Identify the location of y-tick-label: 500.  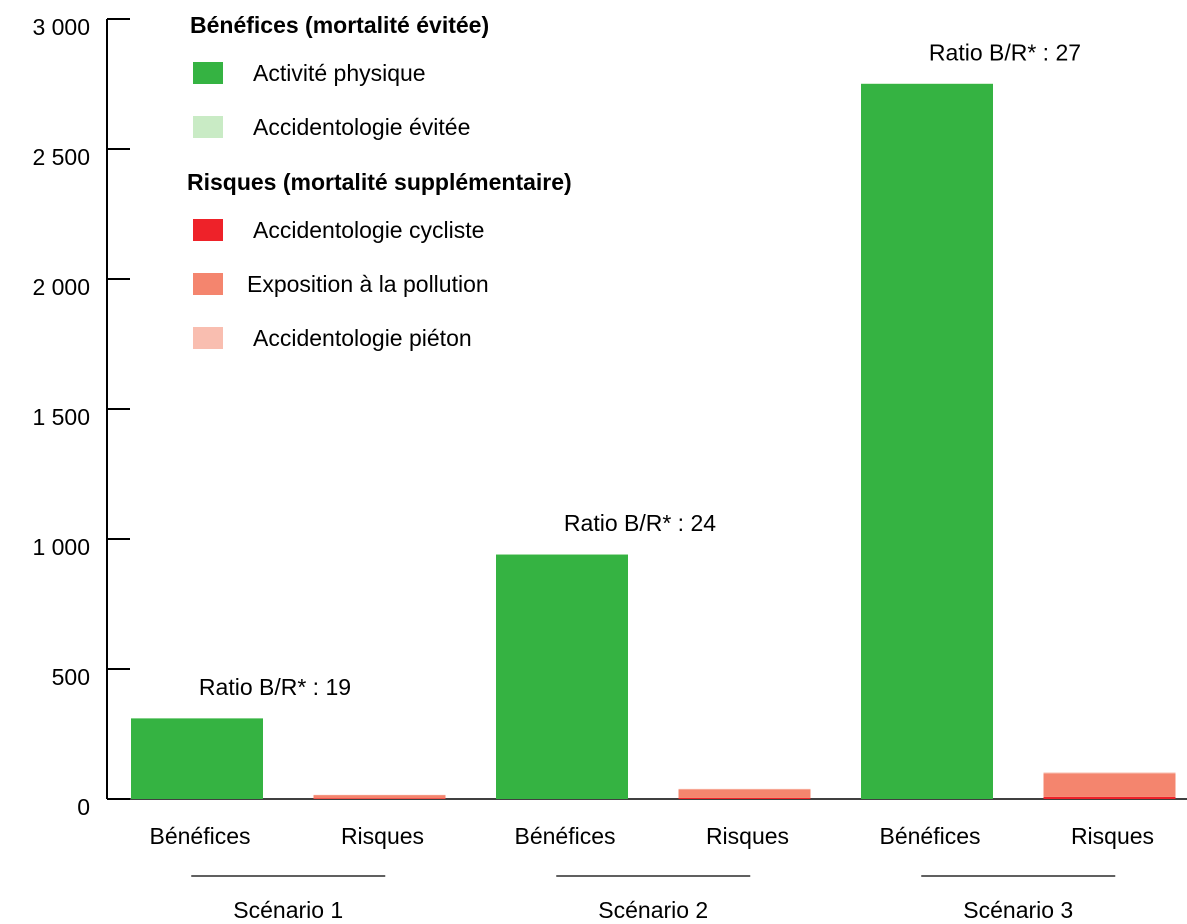
(71, 677).